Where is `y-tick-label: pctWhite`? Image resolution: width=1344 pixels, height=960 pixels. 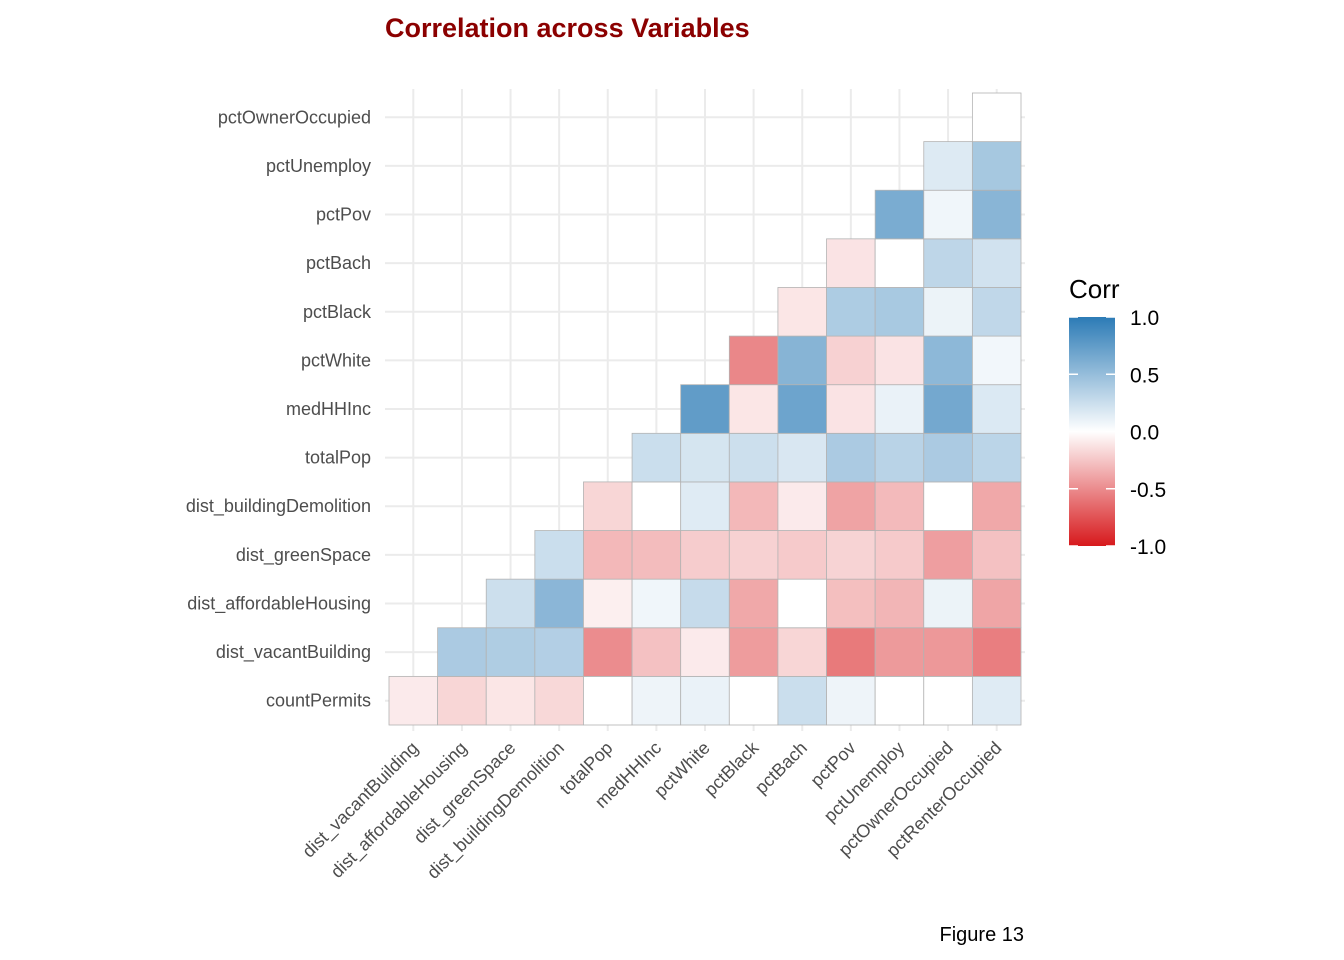 y-tick-label: pctWhite is located at coordinates (336, 360).